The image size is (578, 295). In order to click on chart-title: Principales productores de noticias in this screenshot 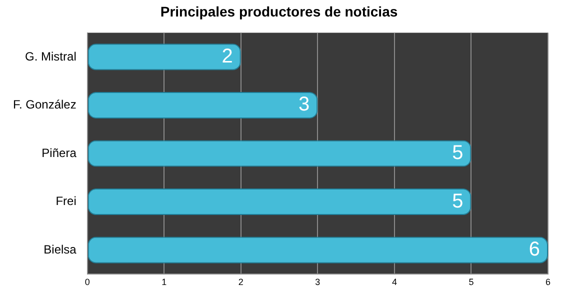, I will do `click(279, 11)`.